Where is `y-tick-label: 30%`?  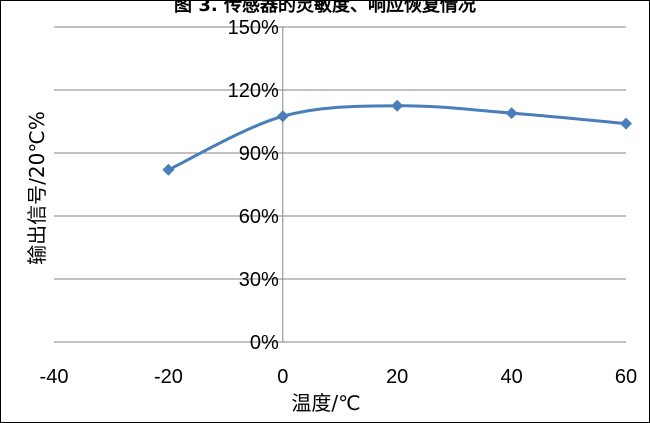 y-tick-label: 30% is located at coordinates (259, 280).